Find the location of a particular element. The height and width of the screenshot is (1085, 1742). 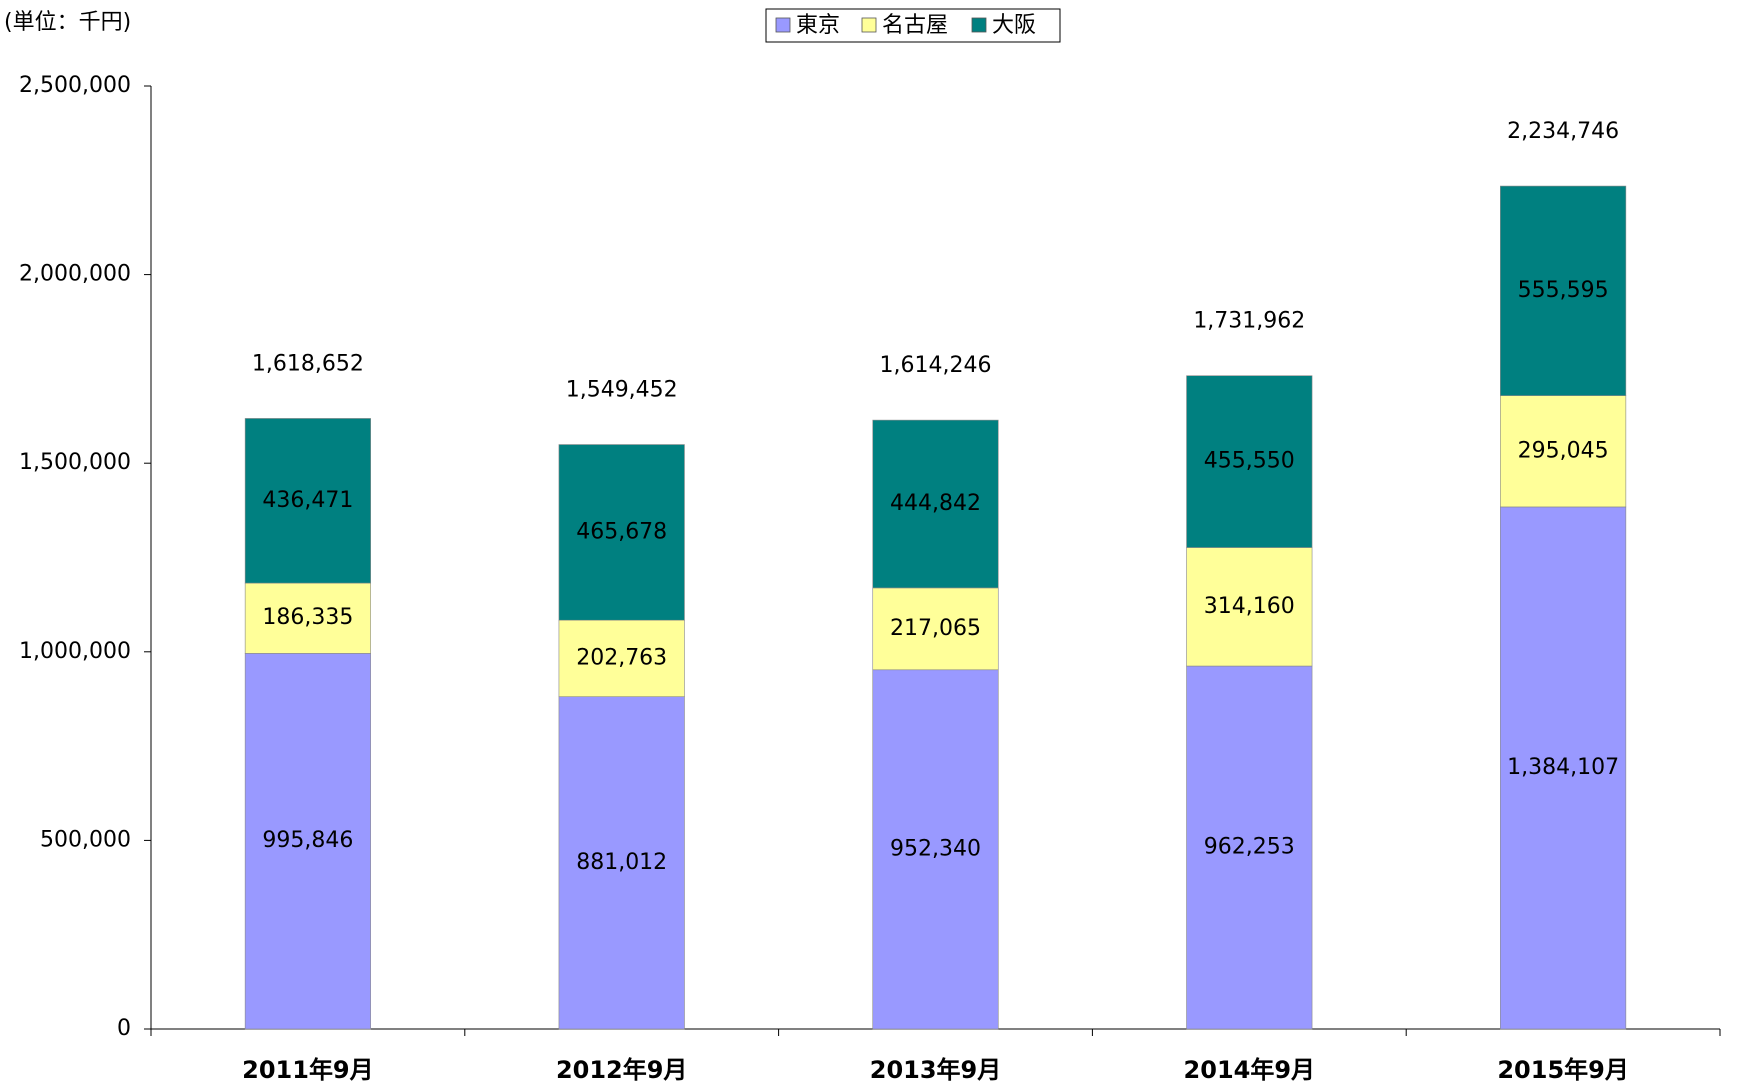

value-label: 1,384,107 is located at coordinates (1563, 767).